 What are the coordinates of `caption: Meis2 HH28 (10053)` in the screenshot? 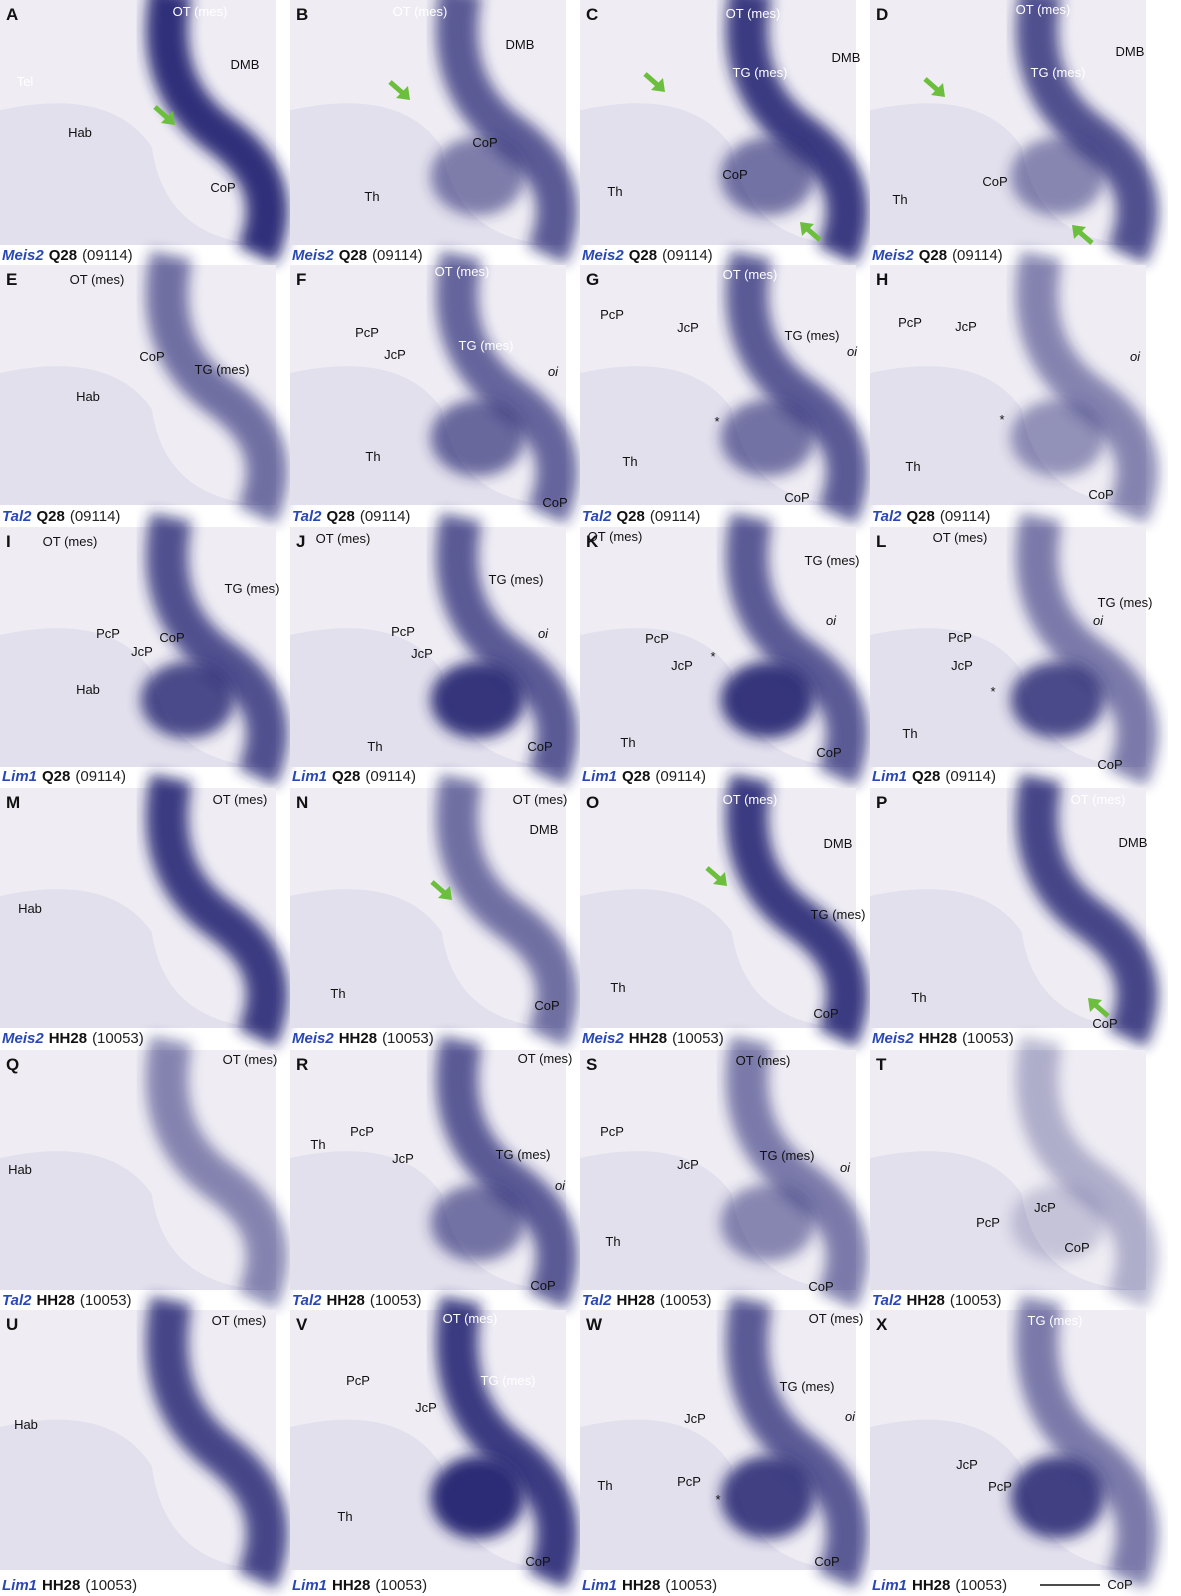 It's located at (653, 1038).